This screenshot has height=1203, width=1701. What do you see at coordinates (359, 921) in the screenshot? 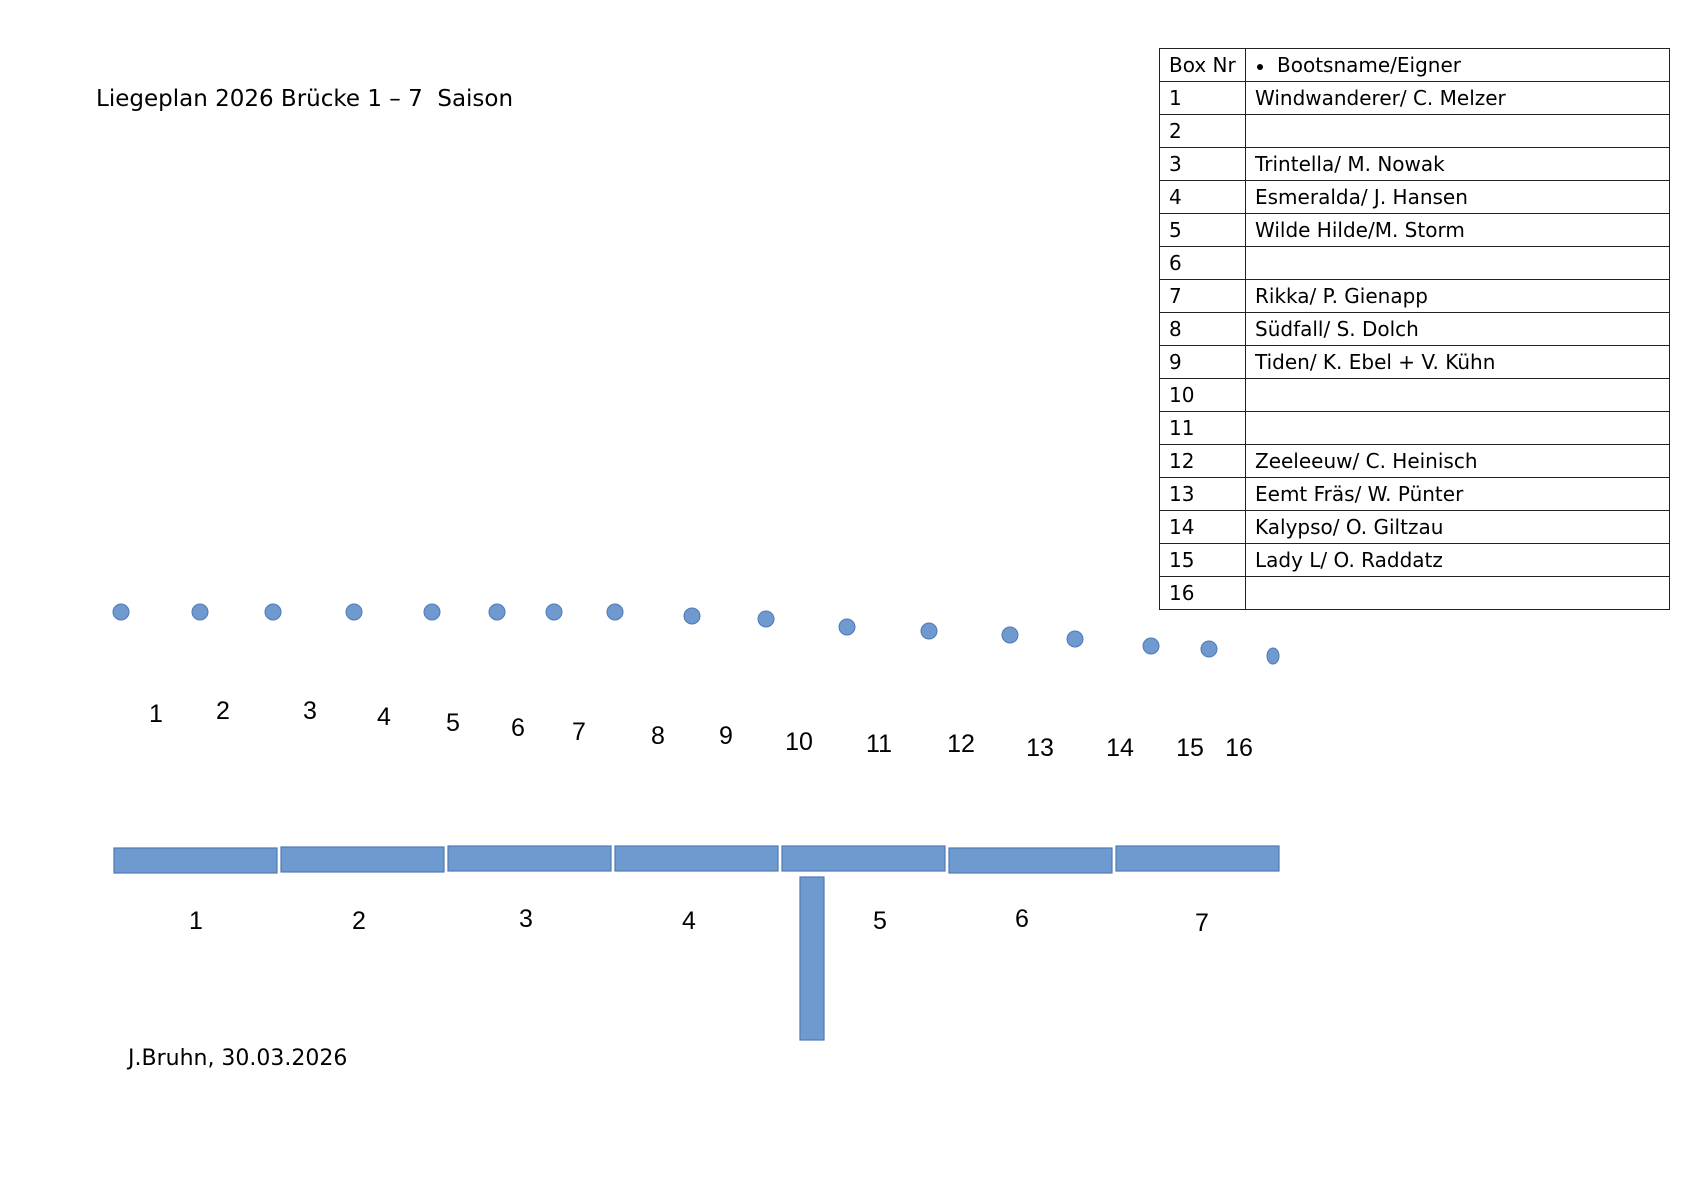
I see `pier-section-label: 2` at bounding box center [359, 921].